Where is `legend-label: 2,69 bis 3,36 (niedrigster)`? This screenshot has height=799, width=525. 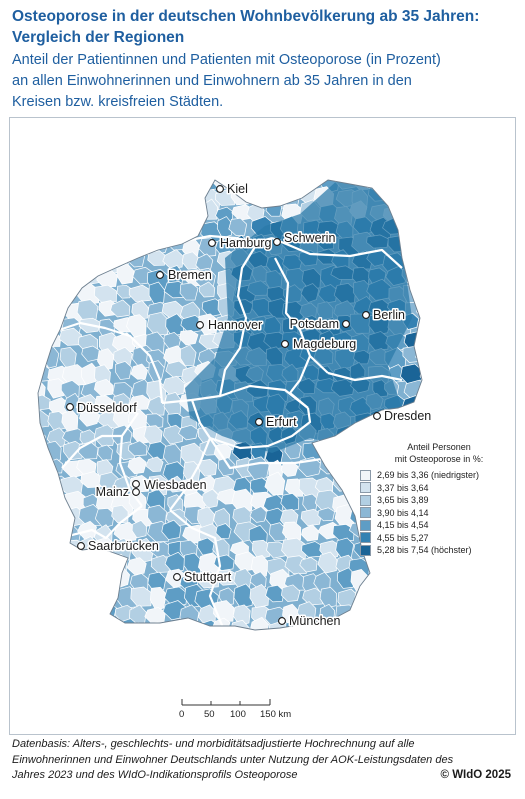
legend-label: 2,69 bis 3,36 (niedrigster) is located at coordinates (428, 475).